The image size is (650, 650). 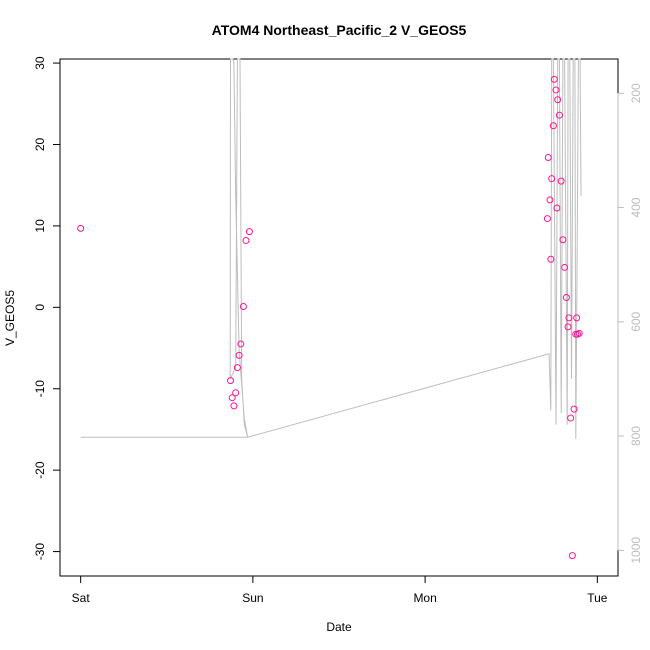 I want to click on y-tick-label: -10, so click(x=40, y=389).